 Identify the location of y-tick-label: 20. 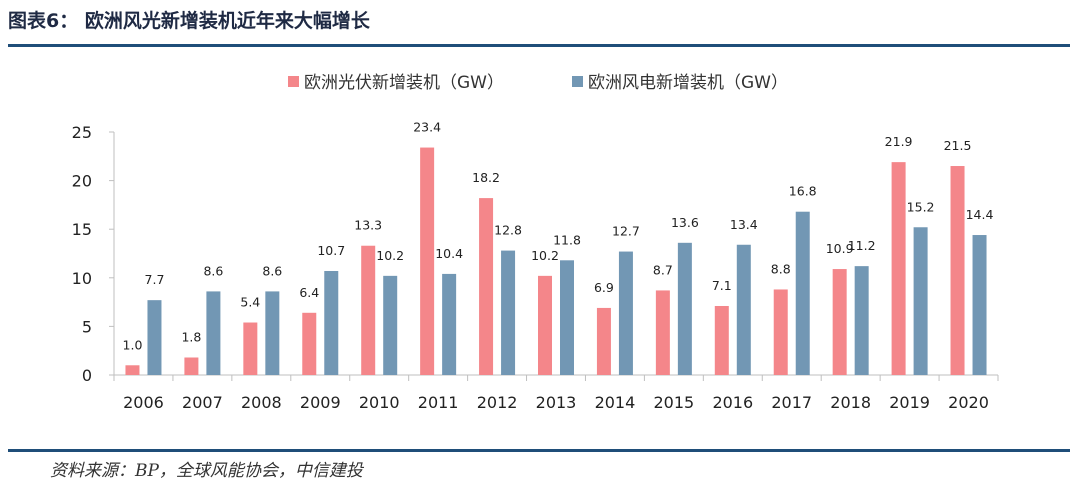
(82, 181).